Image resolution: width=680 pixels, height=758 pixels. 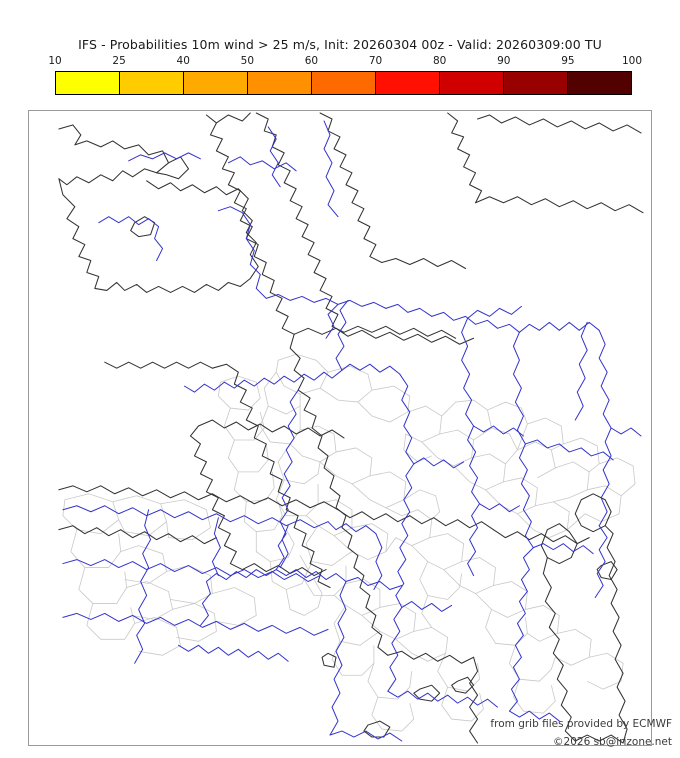 What do you see at coordinates (119, 61) in the screenshot?
I see `colorbar-tick-label: 25` at bounding box center [119, 61].